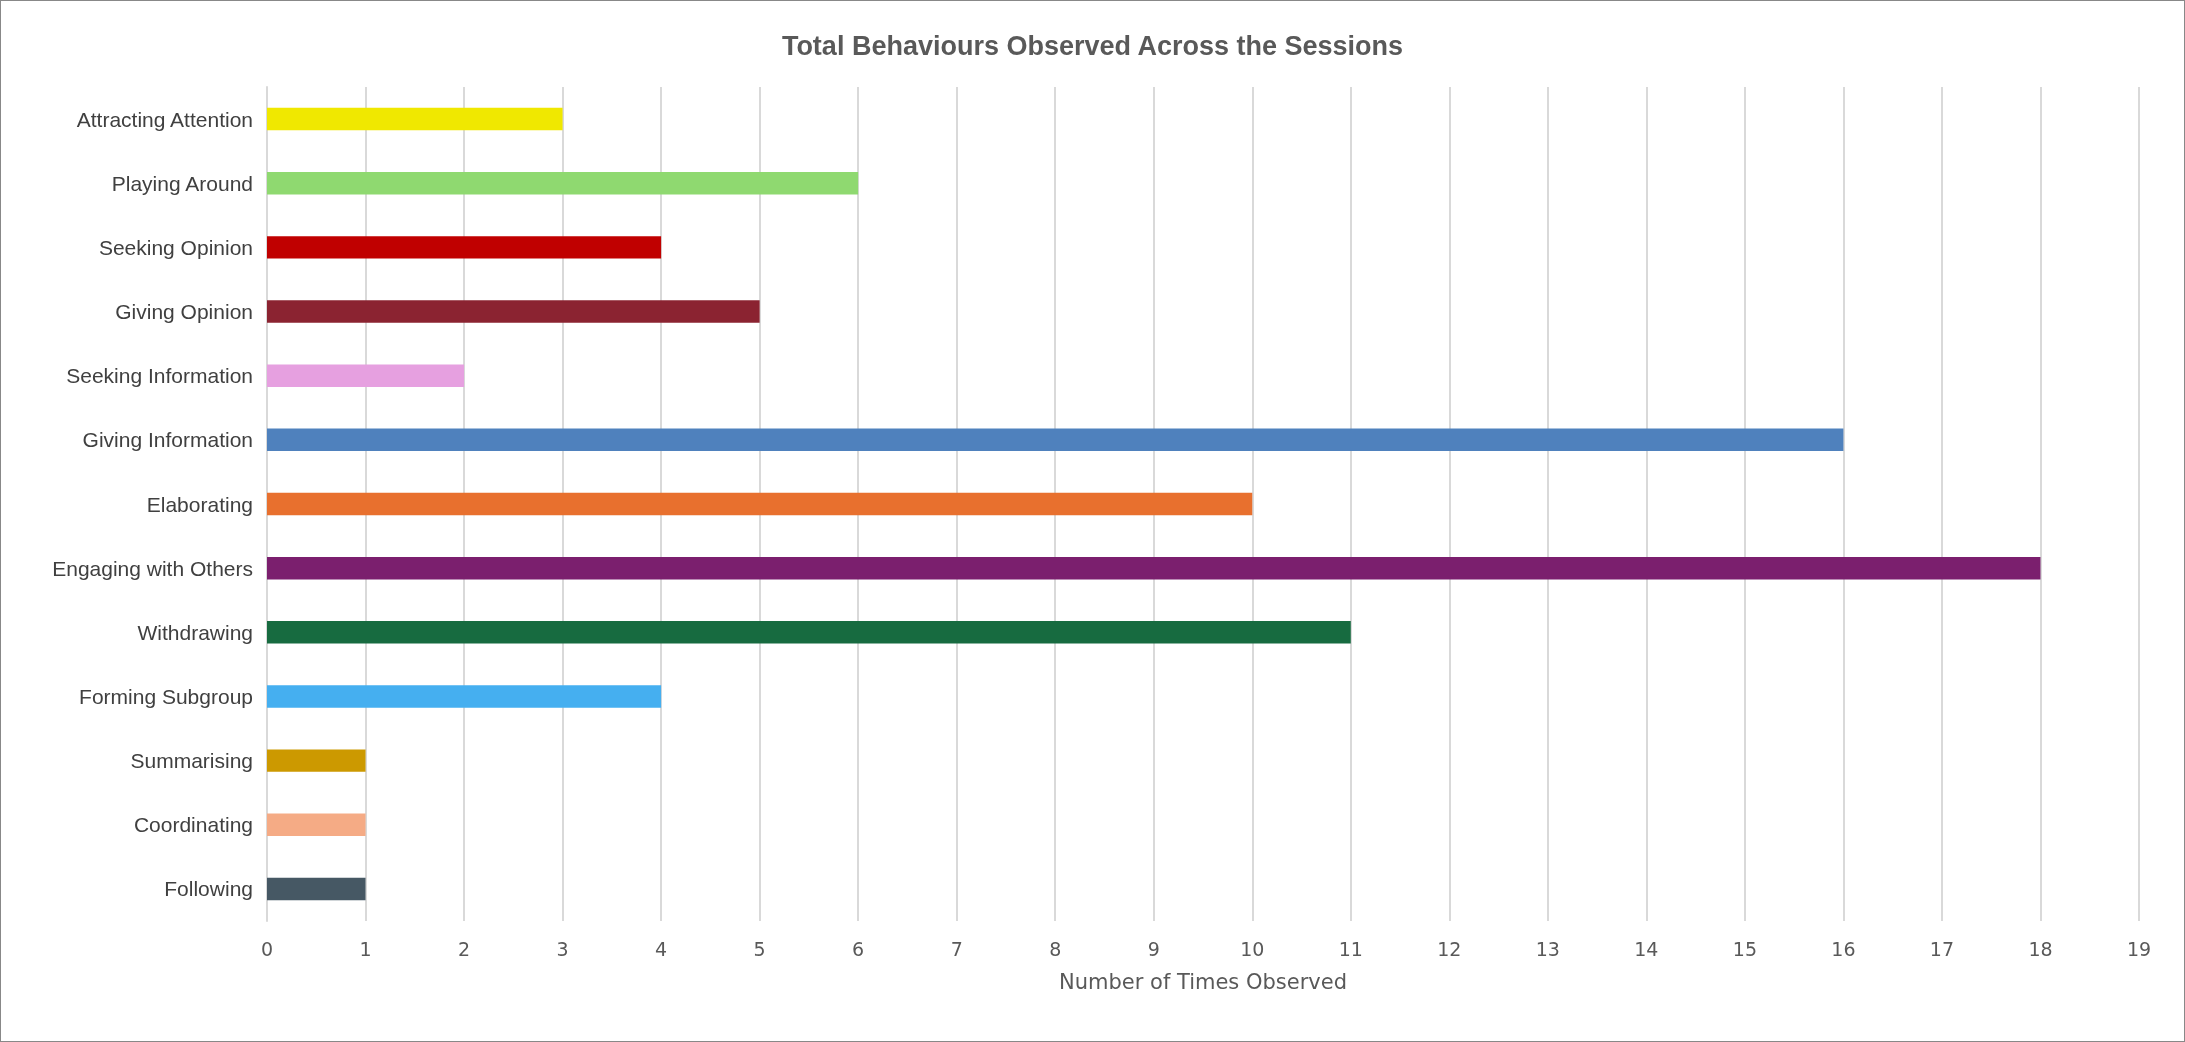 This screenshot has height=1042, width=2185. Describe the element at coordinates (562, 948) in the screenshot. I see `x-tick-label: 3` at that location.